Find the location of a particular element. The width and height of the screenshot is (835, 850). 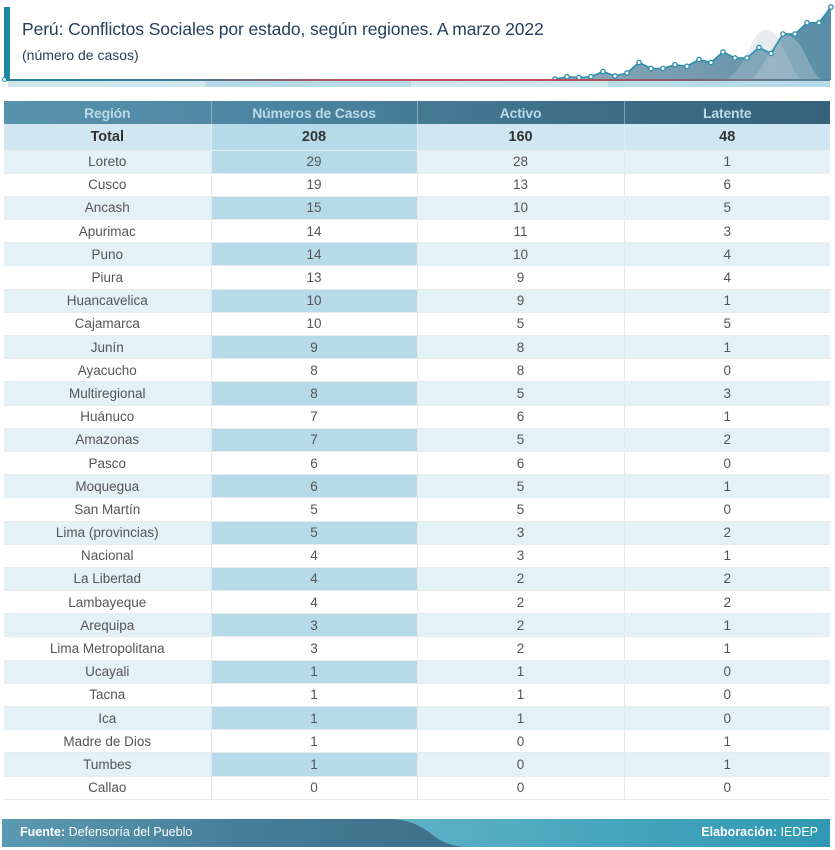

table-row: Huánuco 7 6 1 is located at coordinates (417, 417).